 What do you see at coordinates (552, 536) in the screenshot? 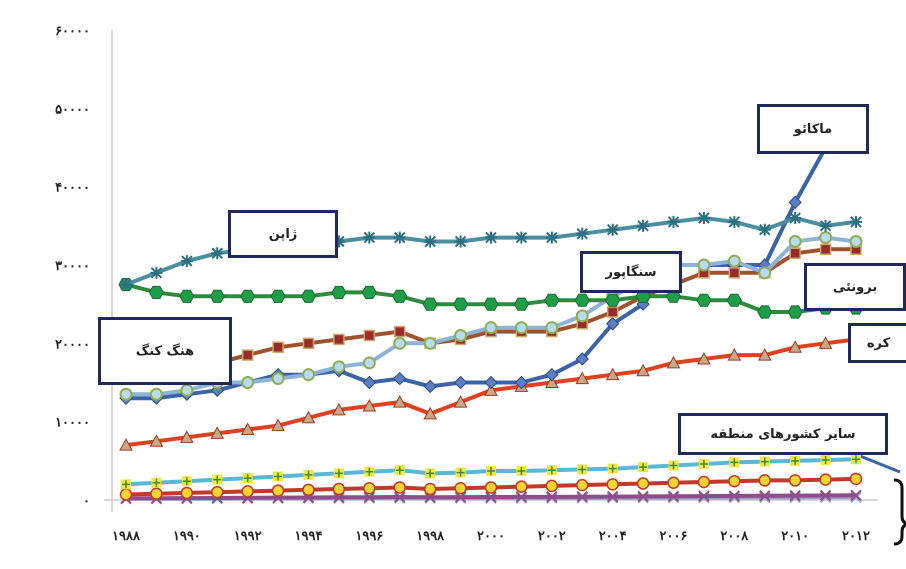
I see `x-tick-label: ۲۰۰۲` at bounding box center [552, 536].